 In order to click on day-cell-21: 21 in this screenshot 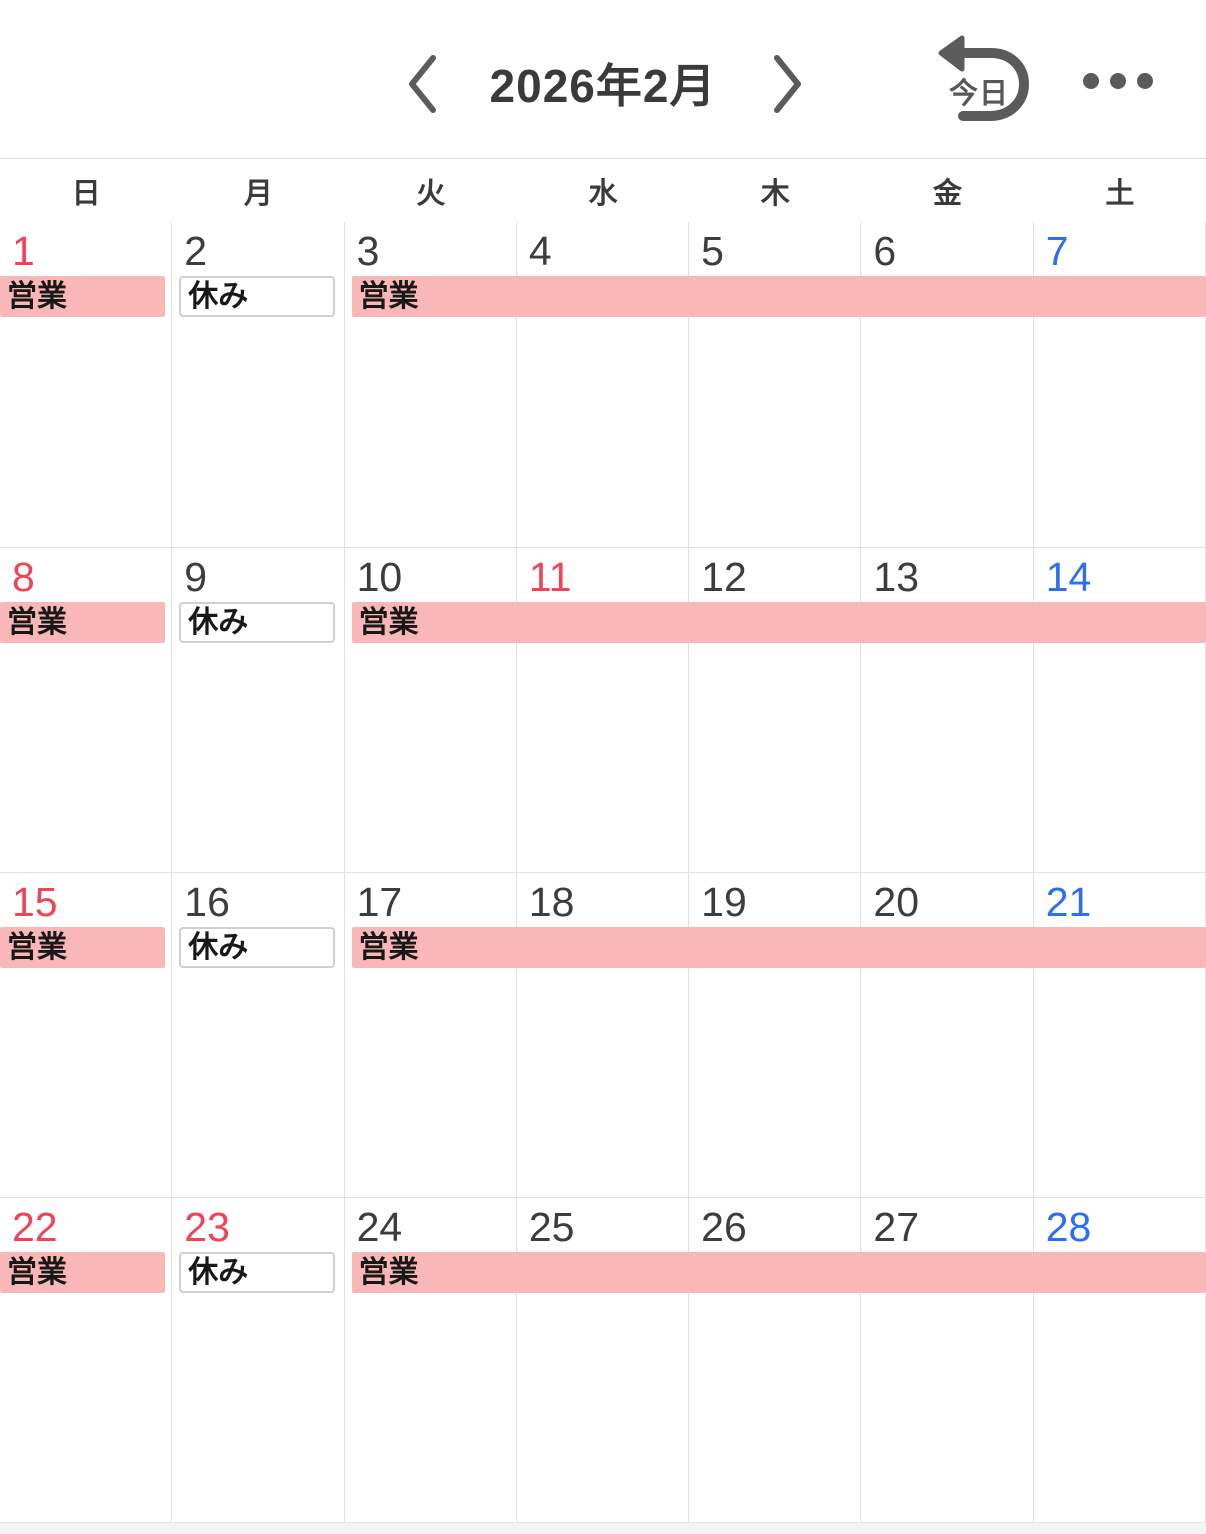, I will do `click(1120, 1035)`.